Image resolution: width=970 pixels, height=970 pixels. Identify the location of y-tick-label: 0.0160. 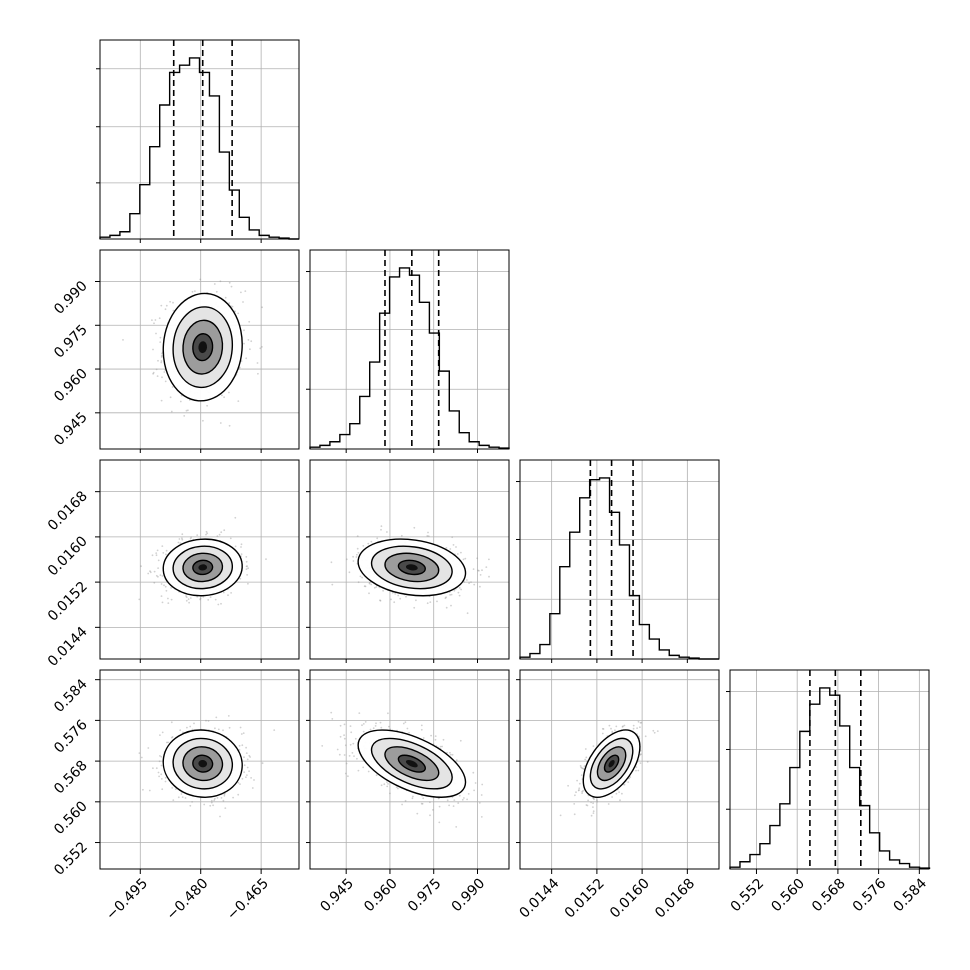
(68, 556).